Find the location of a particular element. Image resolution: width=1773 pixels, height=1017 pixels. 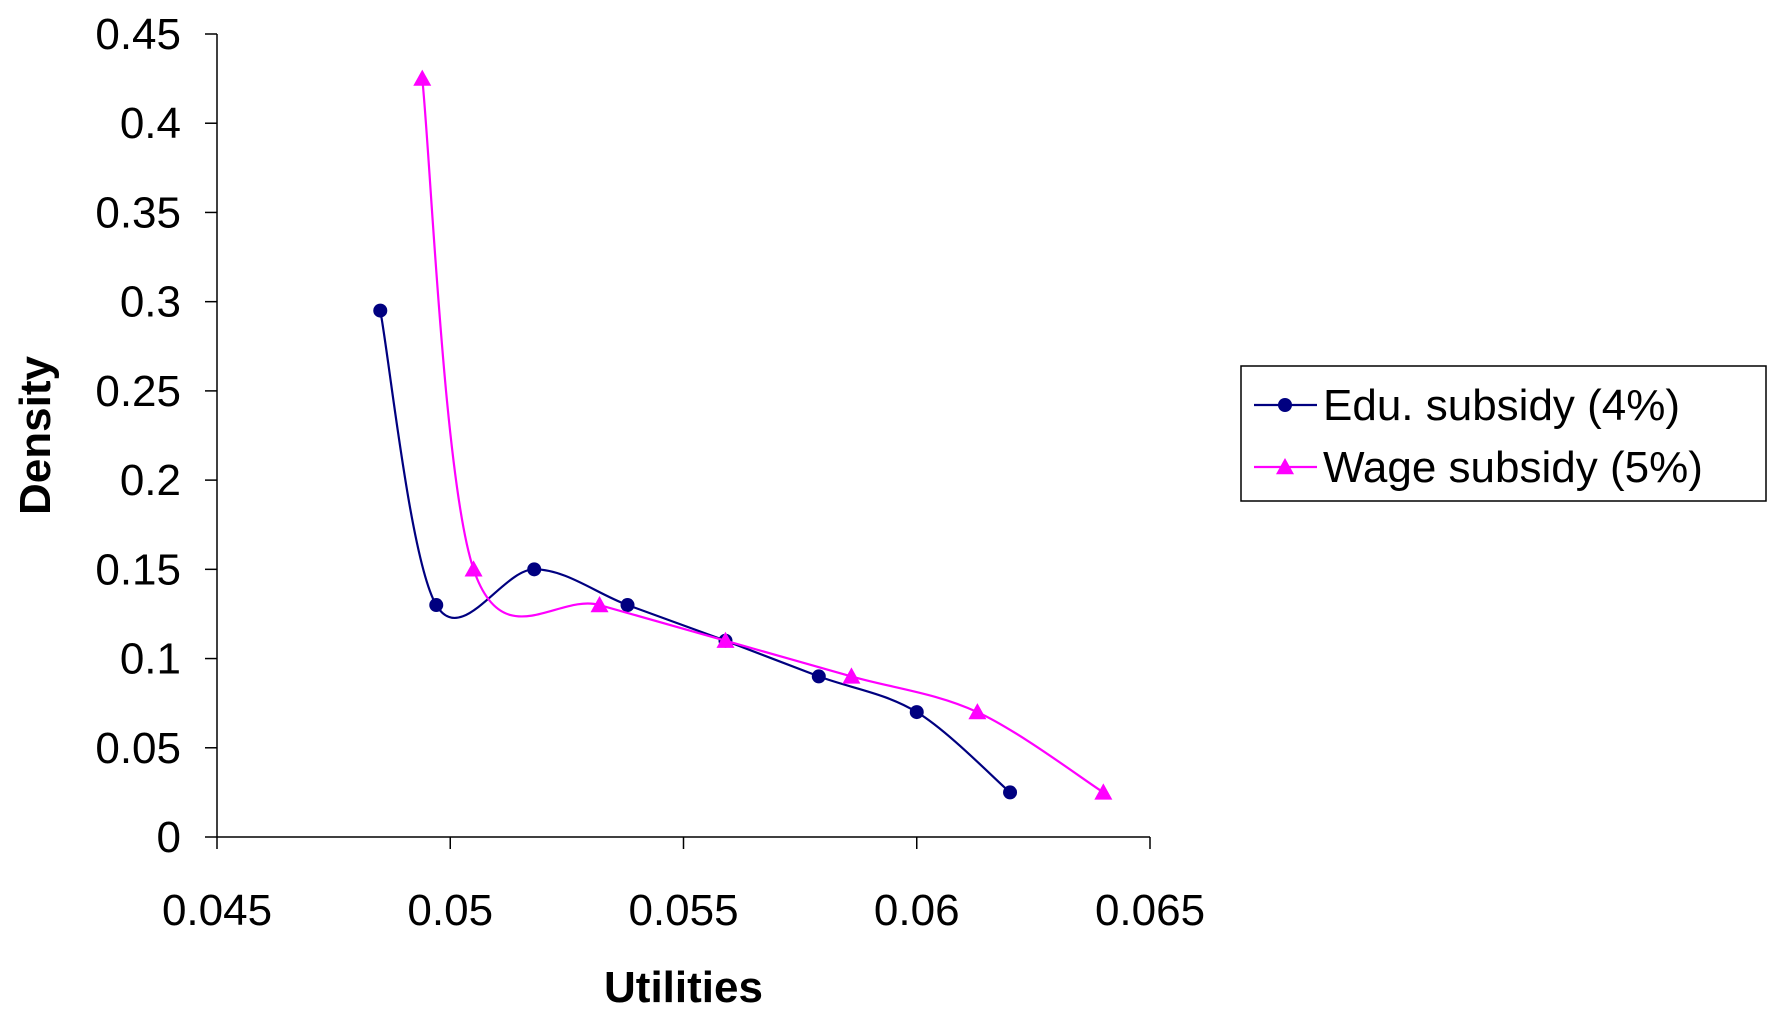

y-tick-label: 0.25 is located at coordinates (138, 391).